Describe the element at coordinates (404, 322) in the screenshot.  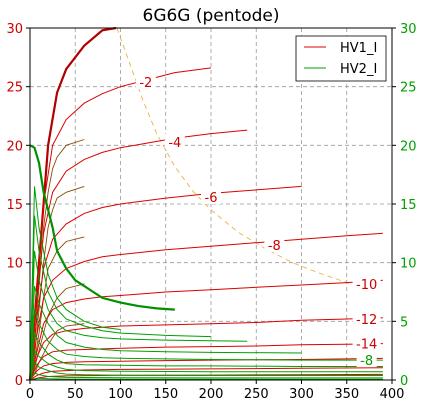
I see `y-tick-label-right-1: 5` at that location.